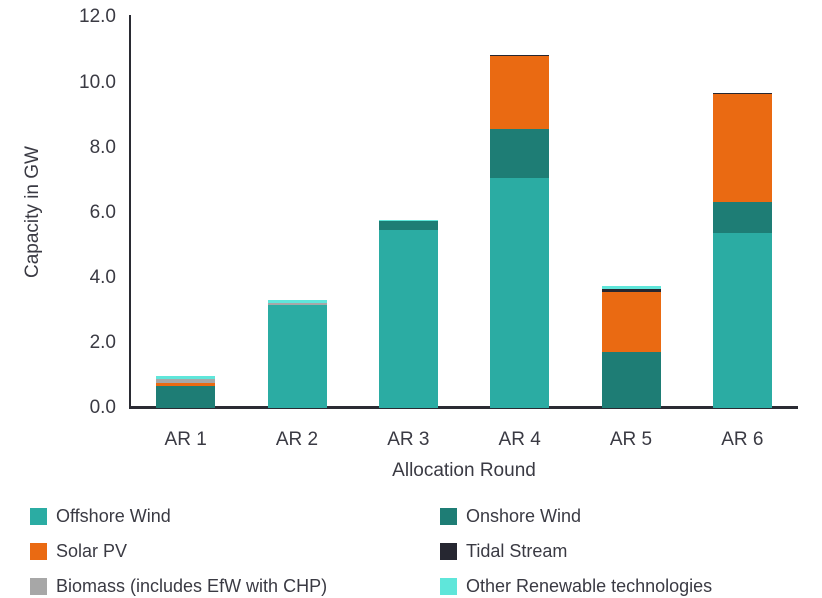 The height and width of the screenshot is (598, 822). What do you see at coordinates (631, 322) in the screenshot?
I see `bar-ar-5-segment-solar-pv` at bounding box center [631, 322].